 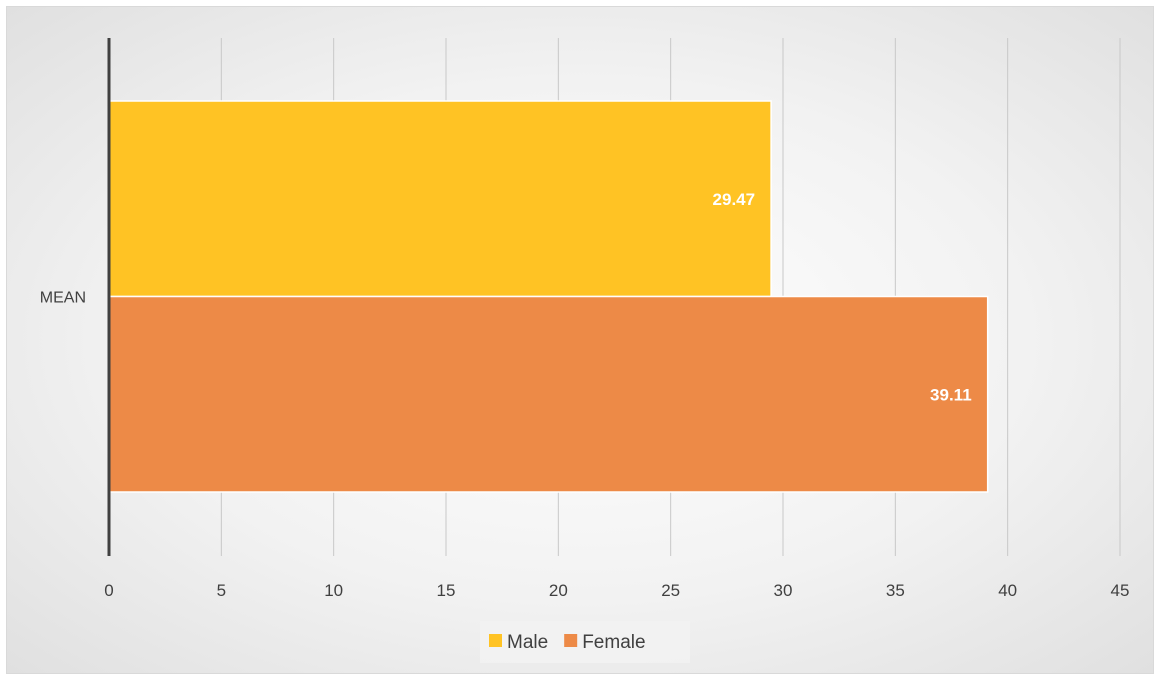 I want to click on legend: Male Female, so click(x=585, y=642).